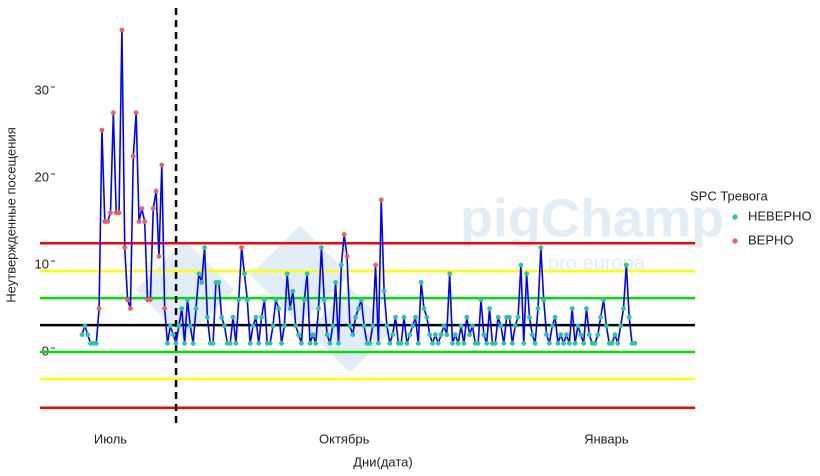 This screenshot has height=476, width=820. What do you see at coordinates (42, 89) in the screenshot?
I see `y-tick-label: 30` at bounding box center [42, 89].